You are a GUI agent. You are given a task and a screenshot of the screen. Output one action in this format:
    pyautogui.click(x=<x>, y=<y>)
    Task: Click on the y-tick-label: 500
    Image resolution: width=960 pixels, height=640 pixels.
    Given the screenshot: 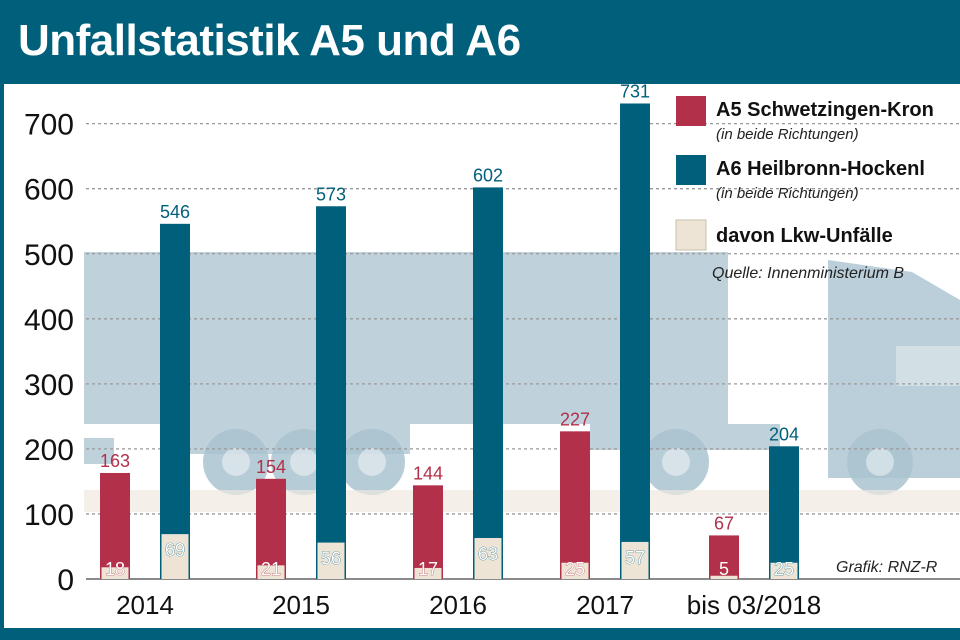 What is the action you would take?
    pyautogui.click(x=49, y=255)
    